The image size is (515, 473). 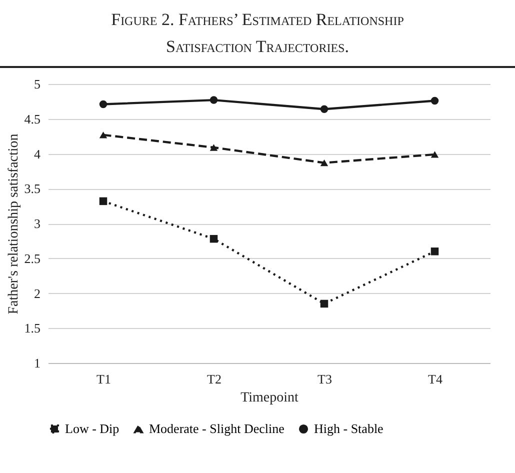 What do you see at coordinates (435, 379) in the screenshot?
I see `x-tick-label: T4` at bounding box center [435, 379].